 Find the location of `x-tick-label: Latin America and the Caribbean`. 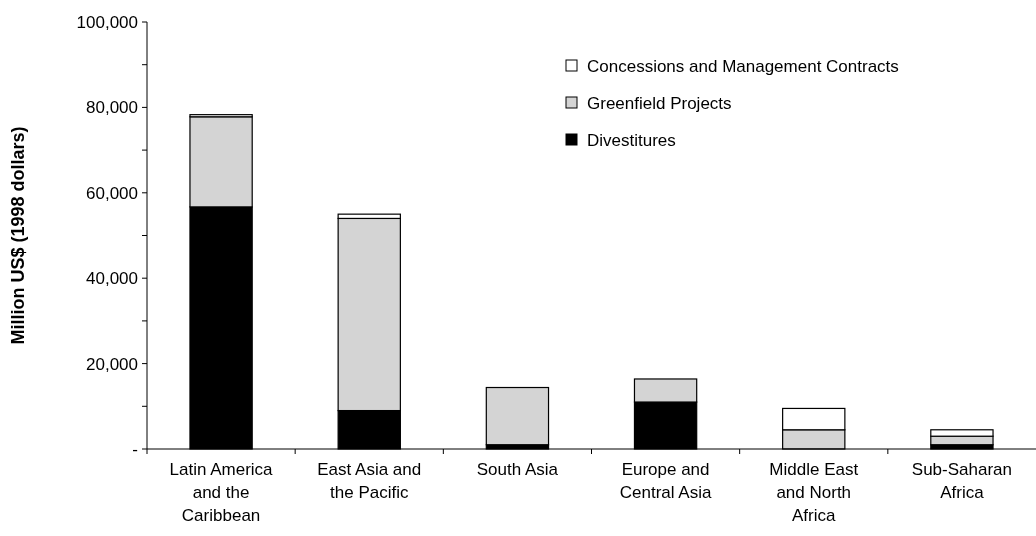

x-tick-label: Latin America and the Caribbean is located at coordinates (221, 492).